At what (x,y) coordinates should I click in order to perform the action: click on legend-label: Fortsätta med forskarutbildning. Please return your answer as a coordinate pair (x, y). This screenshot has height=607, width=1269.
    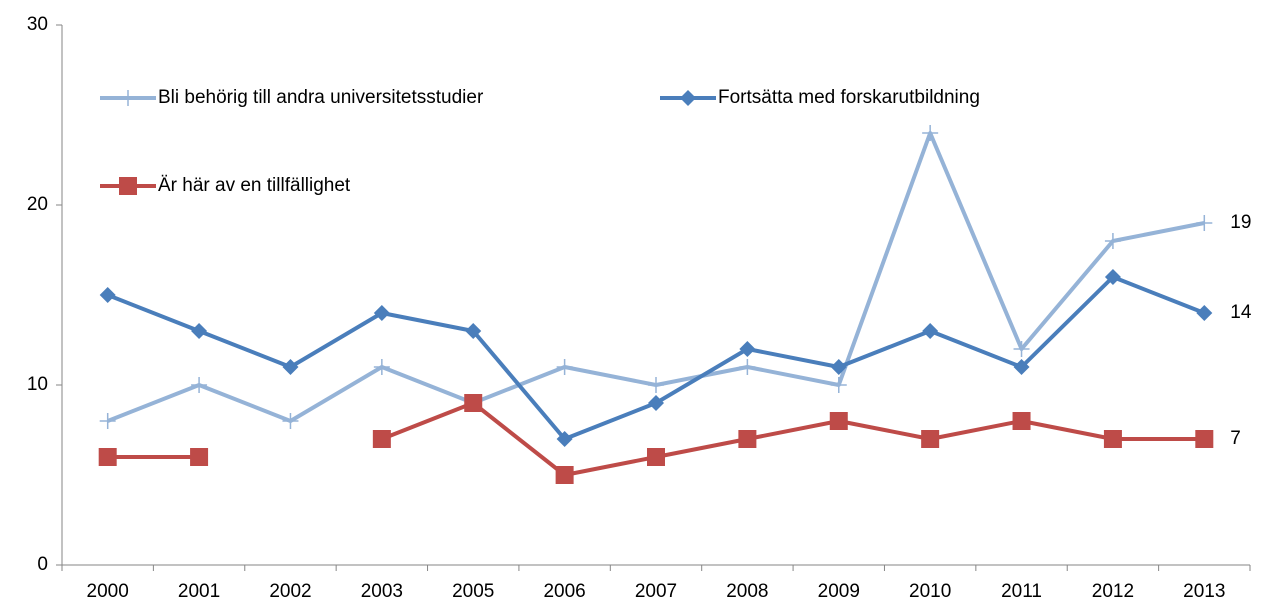
    Looking at the image, I should click on (849, 97).